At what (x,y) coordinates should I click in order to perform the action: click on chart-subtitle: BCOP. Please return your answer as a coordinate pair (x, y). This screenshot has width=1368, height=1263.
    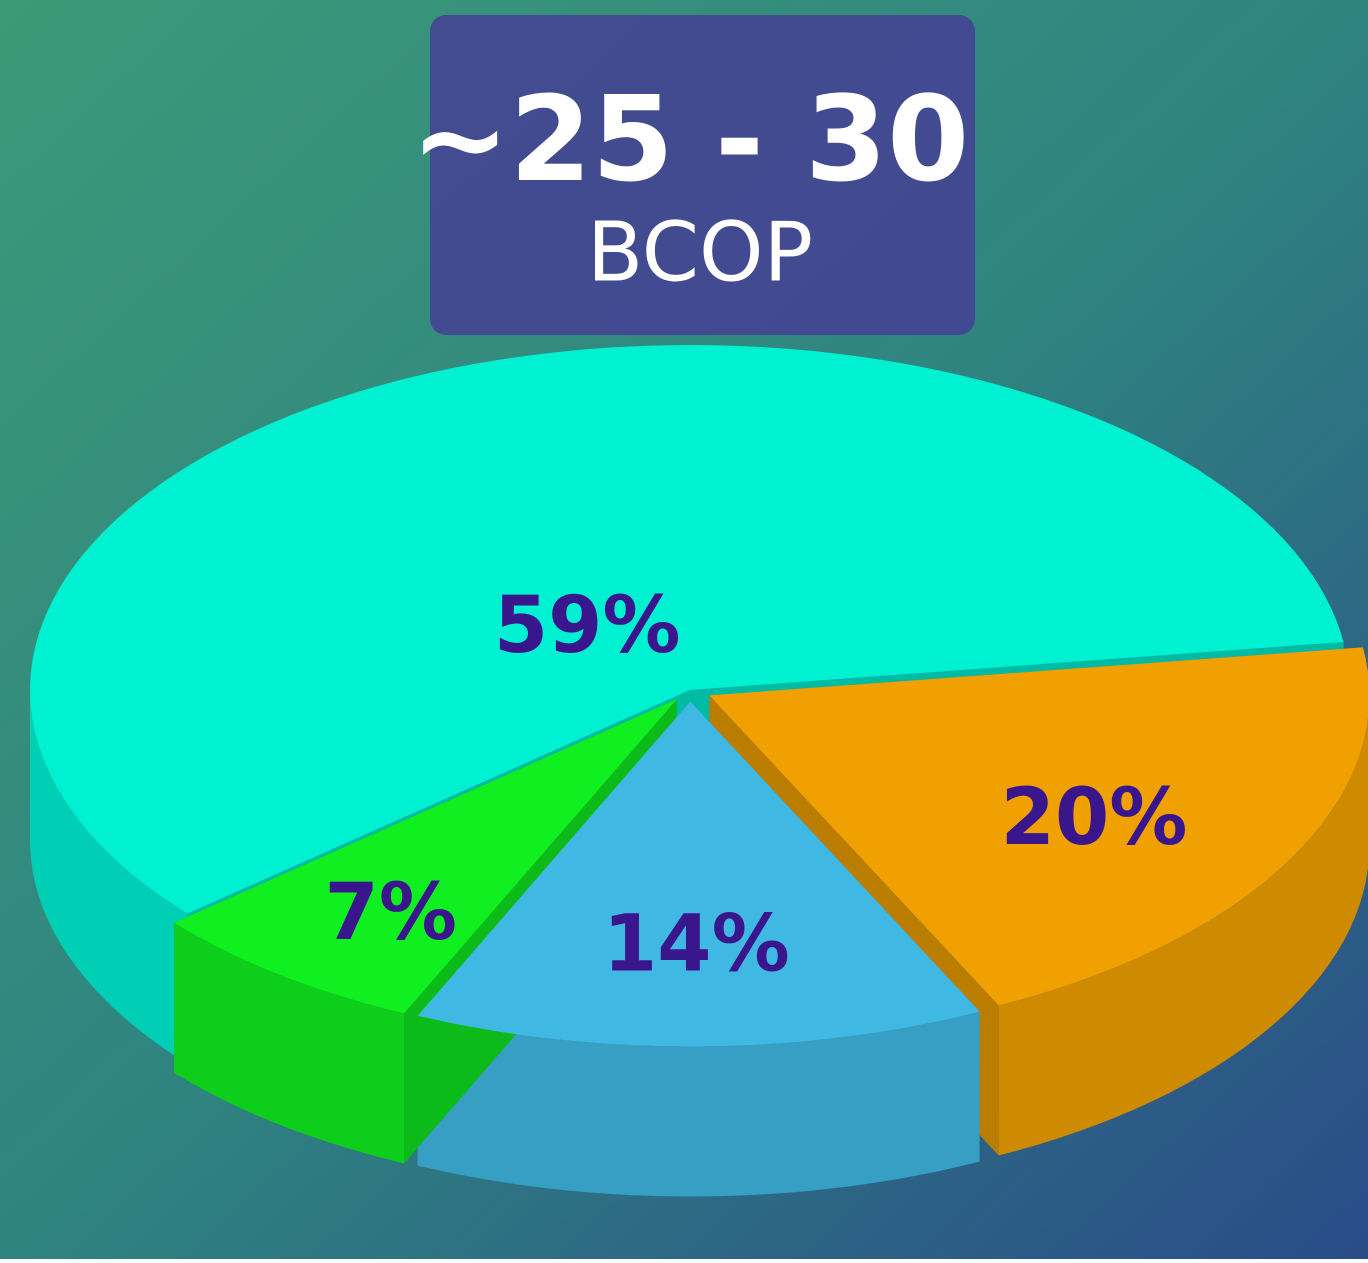
    Looking at the image, I should click on (700, 252).